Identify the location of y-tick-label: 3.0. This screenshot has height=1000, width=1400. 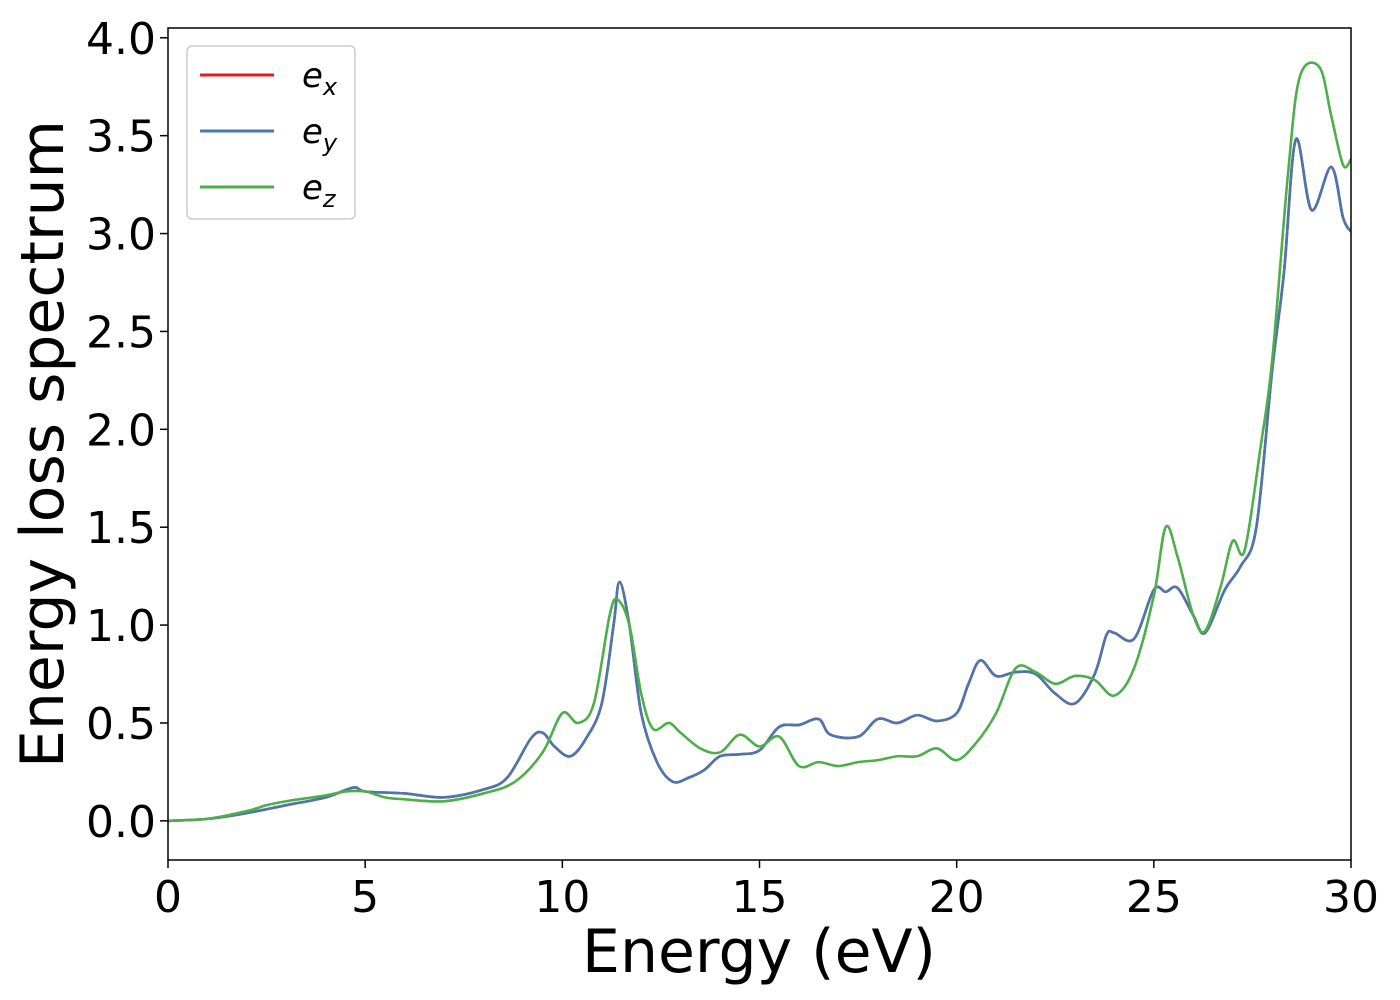
(121, 235).